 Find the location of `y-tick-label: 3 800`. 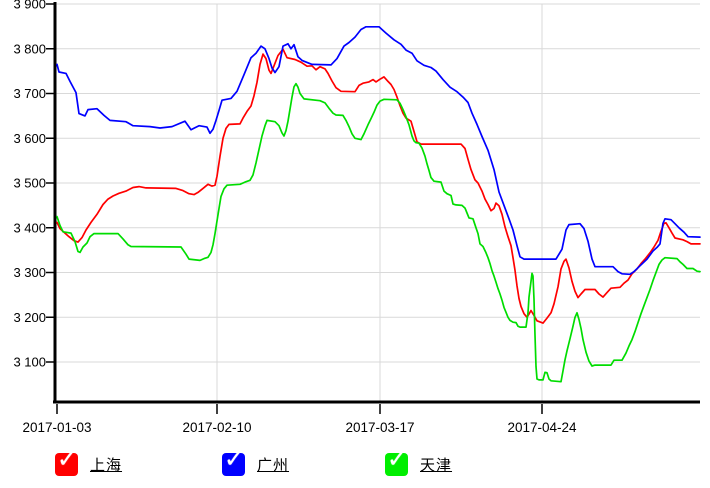

y-tick-label: 3 800 is located at coordinates (29, 48).